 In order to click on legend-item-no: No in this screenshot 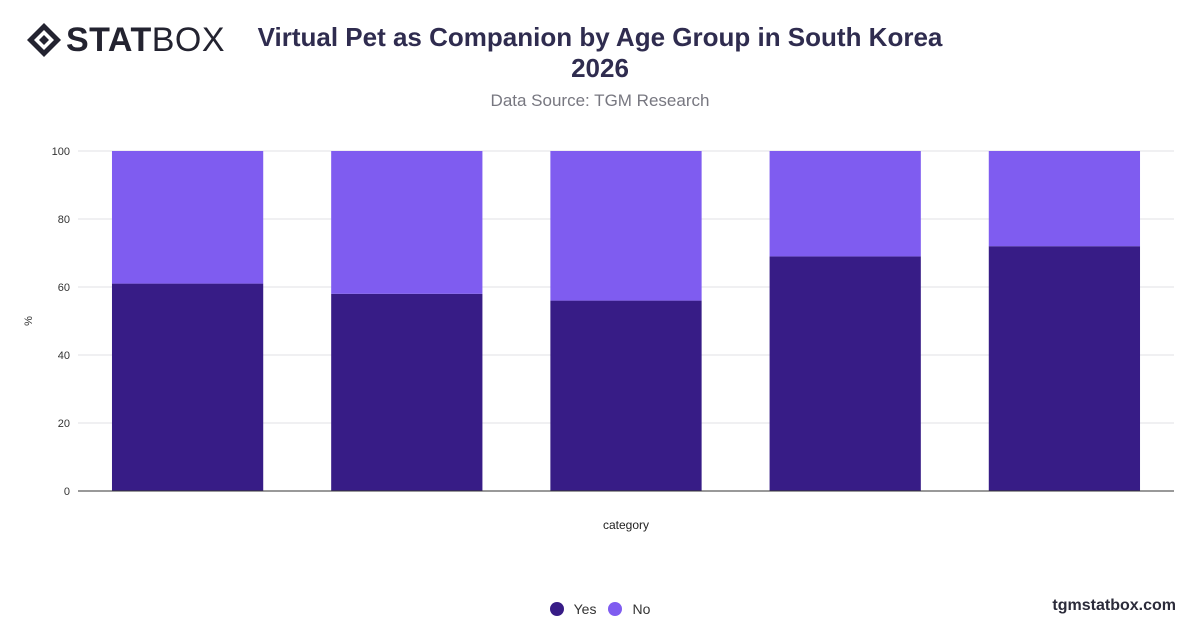, I will do `click(629, 609)`.